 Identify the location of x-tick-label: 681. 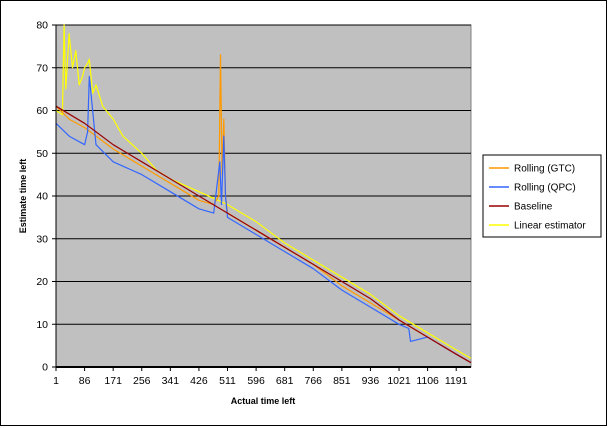
(285, 381).